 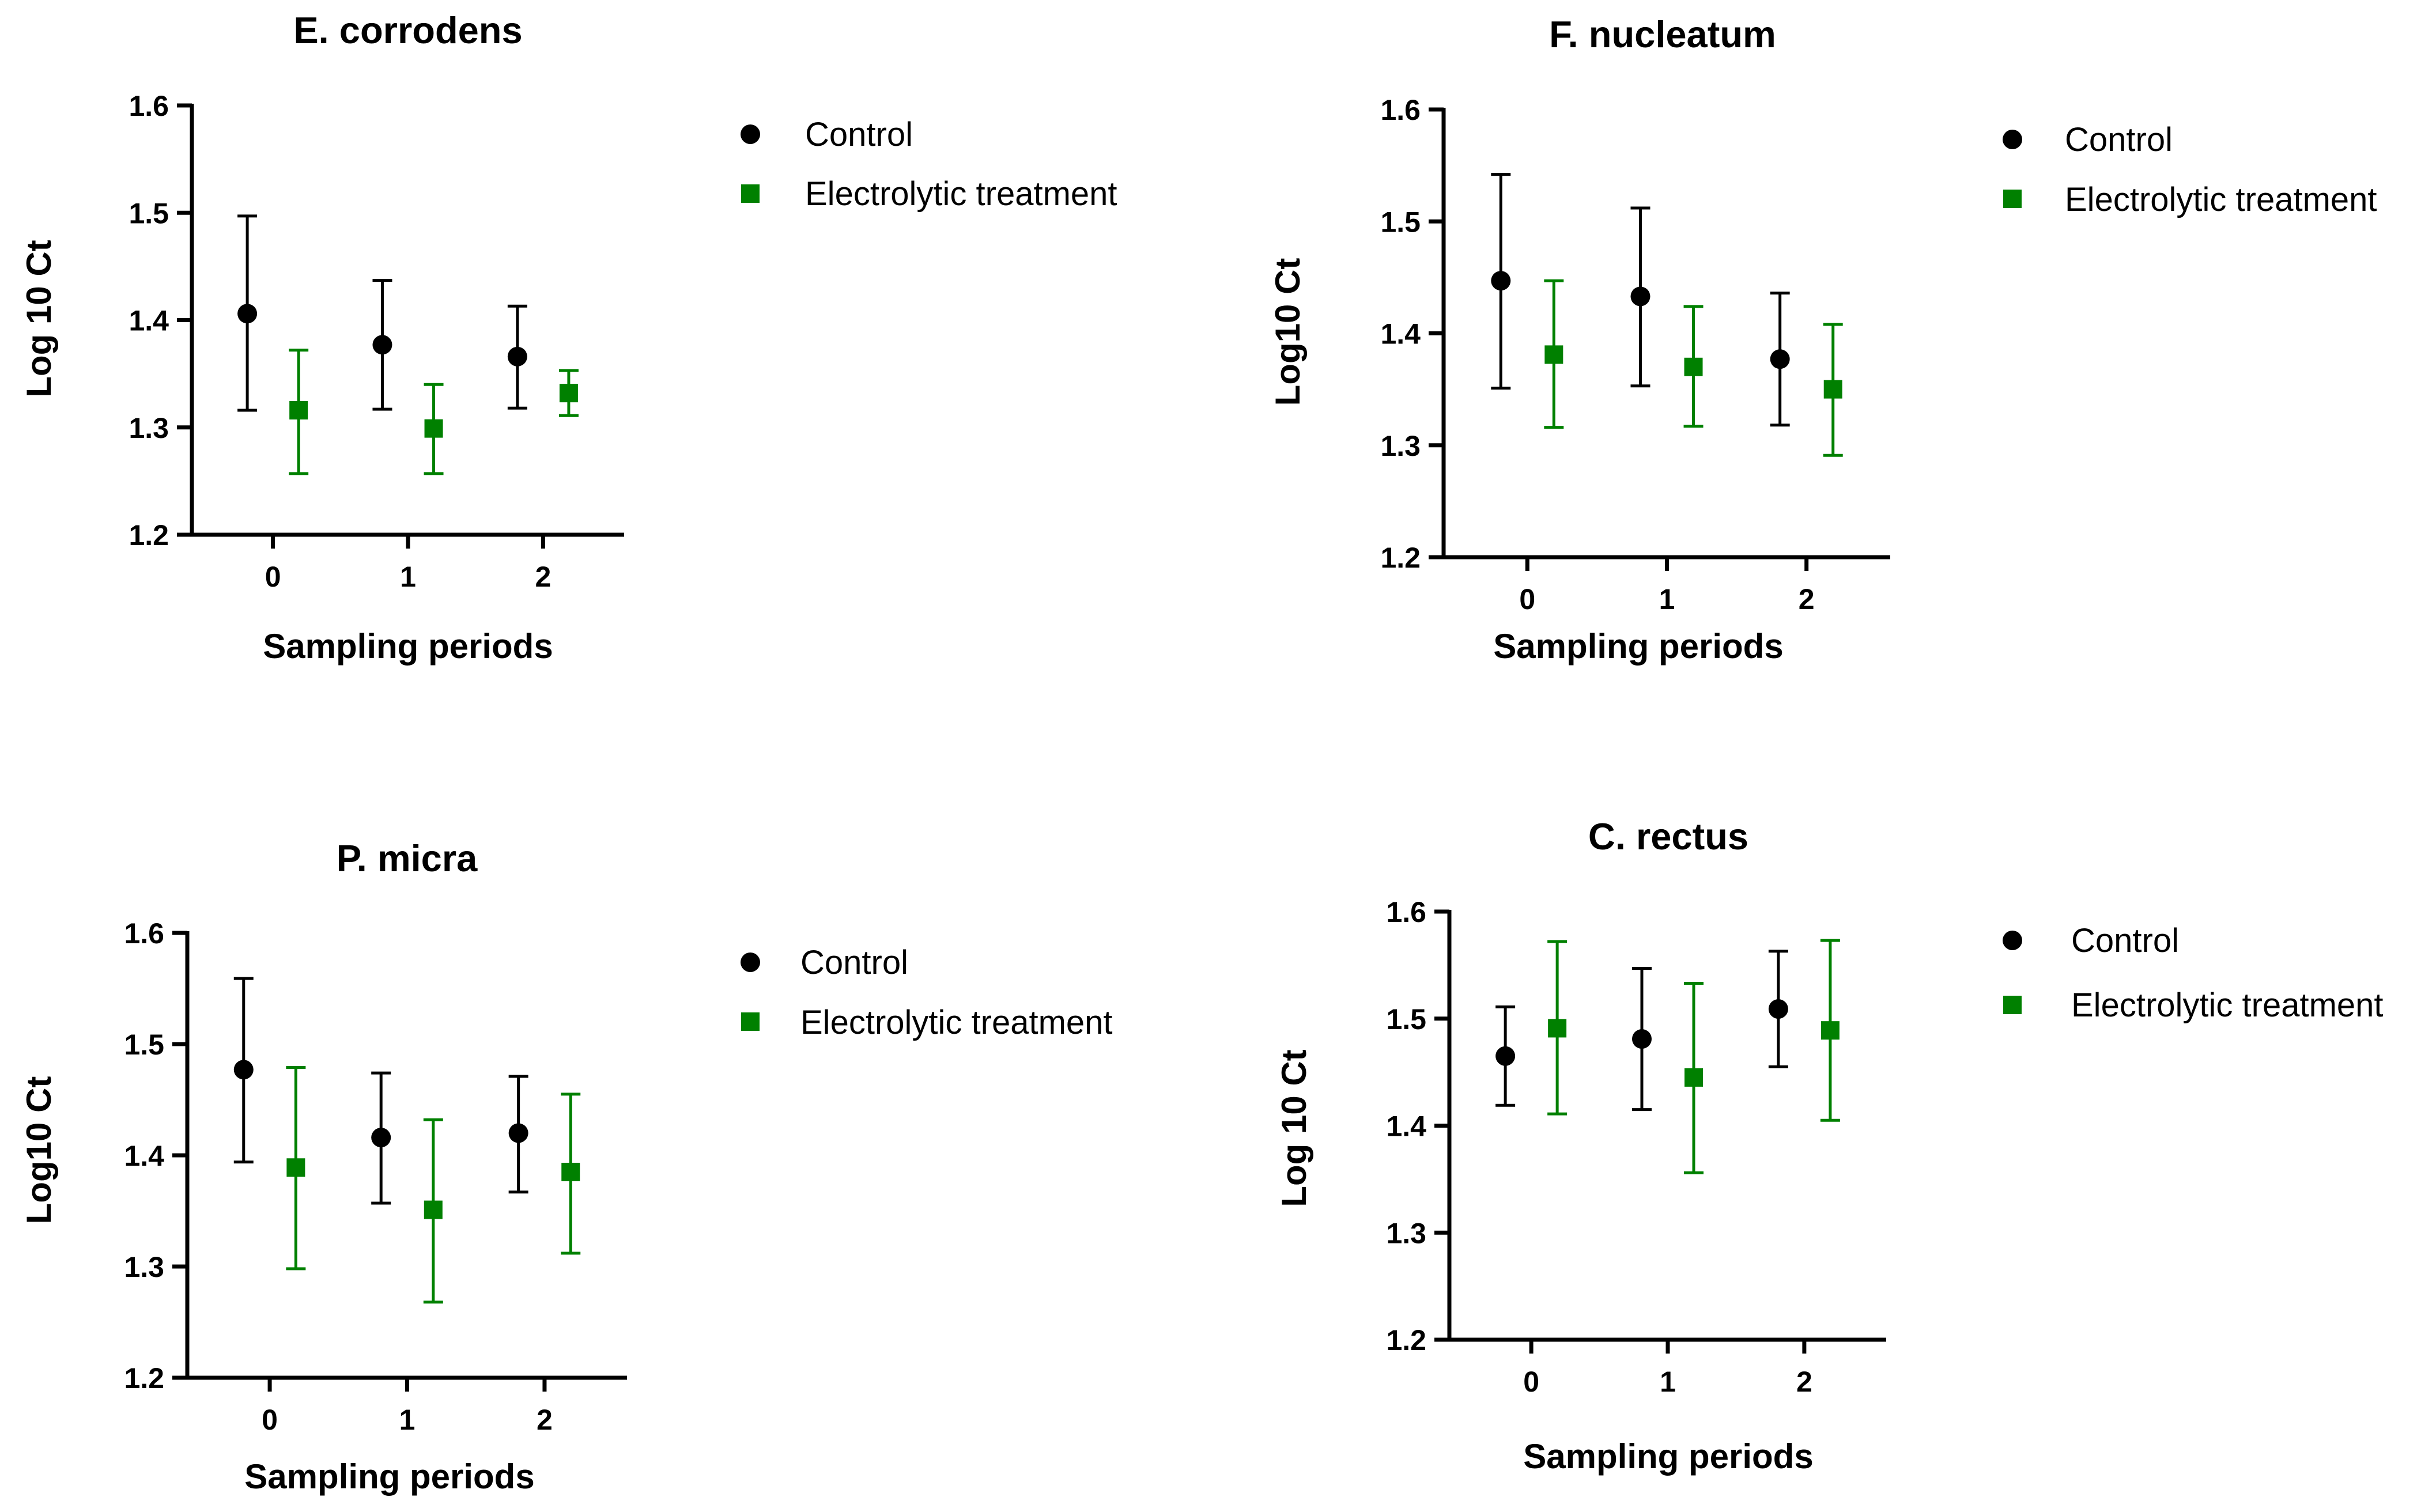 What do you see at coordinates (1668, 836) in the screenshot?
I see `chart-title: C. rectus` at bounding box center [1668, 836].